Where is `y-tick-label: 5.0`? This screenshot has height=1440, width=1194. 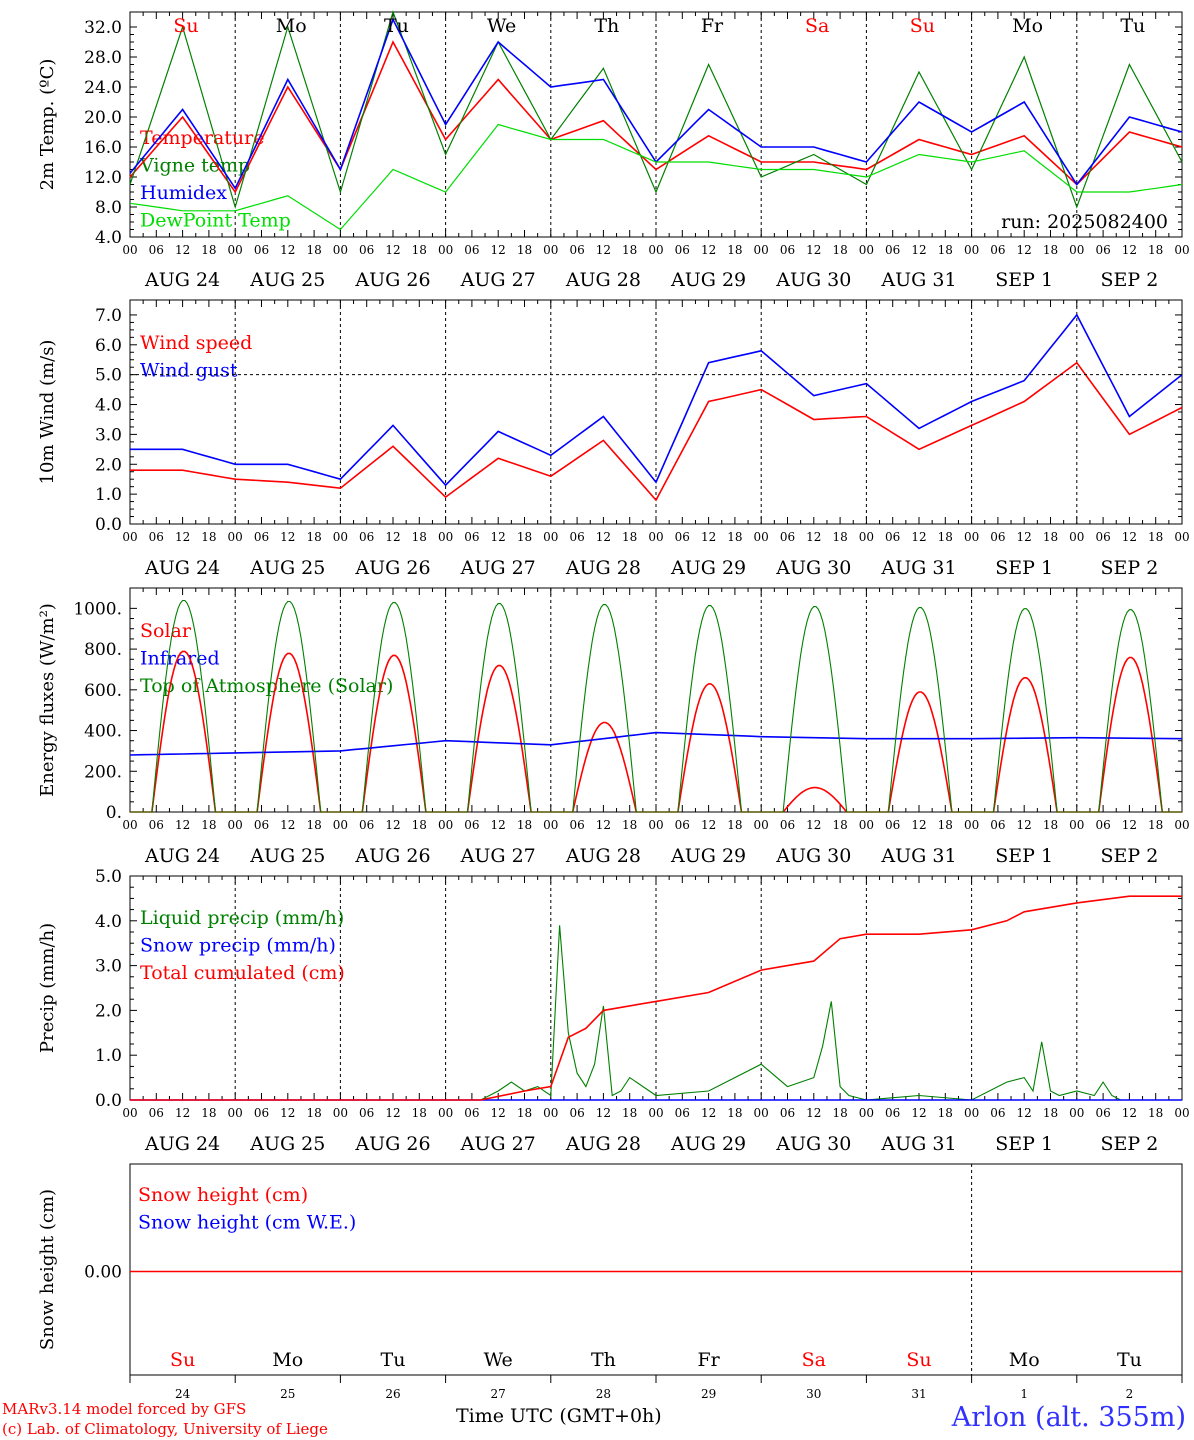 y-tick-label: 5.0 is located at coordinates (108, 877).